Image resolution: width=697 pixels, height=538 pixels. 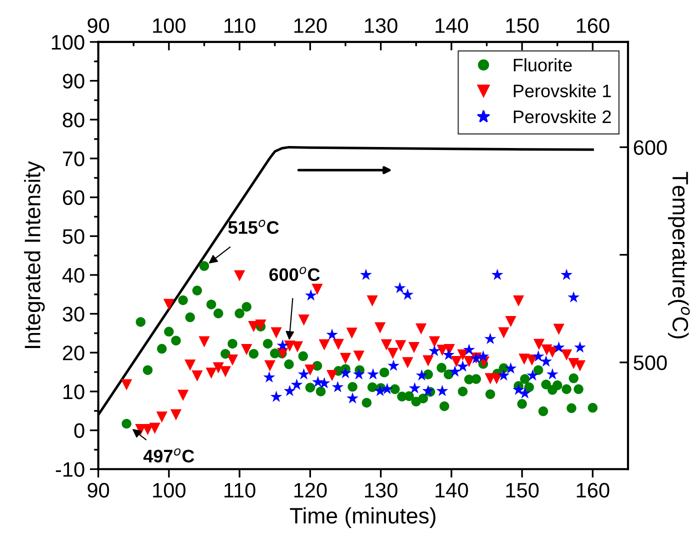 What do you see at coordinates (650, 362) in the screenshot?
I see `y2-tick-label: 500` at bounding box center [650, 362].